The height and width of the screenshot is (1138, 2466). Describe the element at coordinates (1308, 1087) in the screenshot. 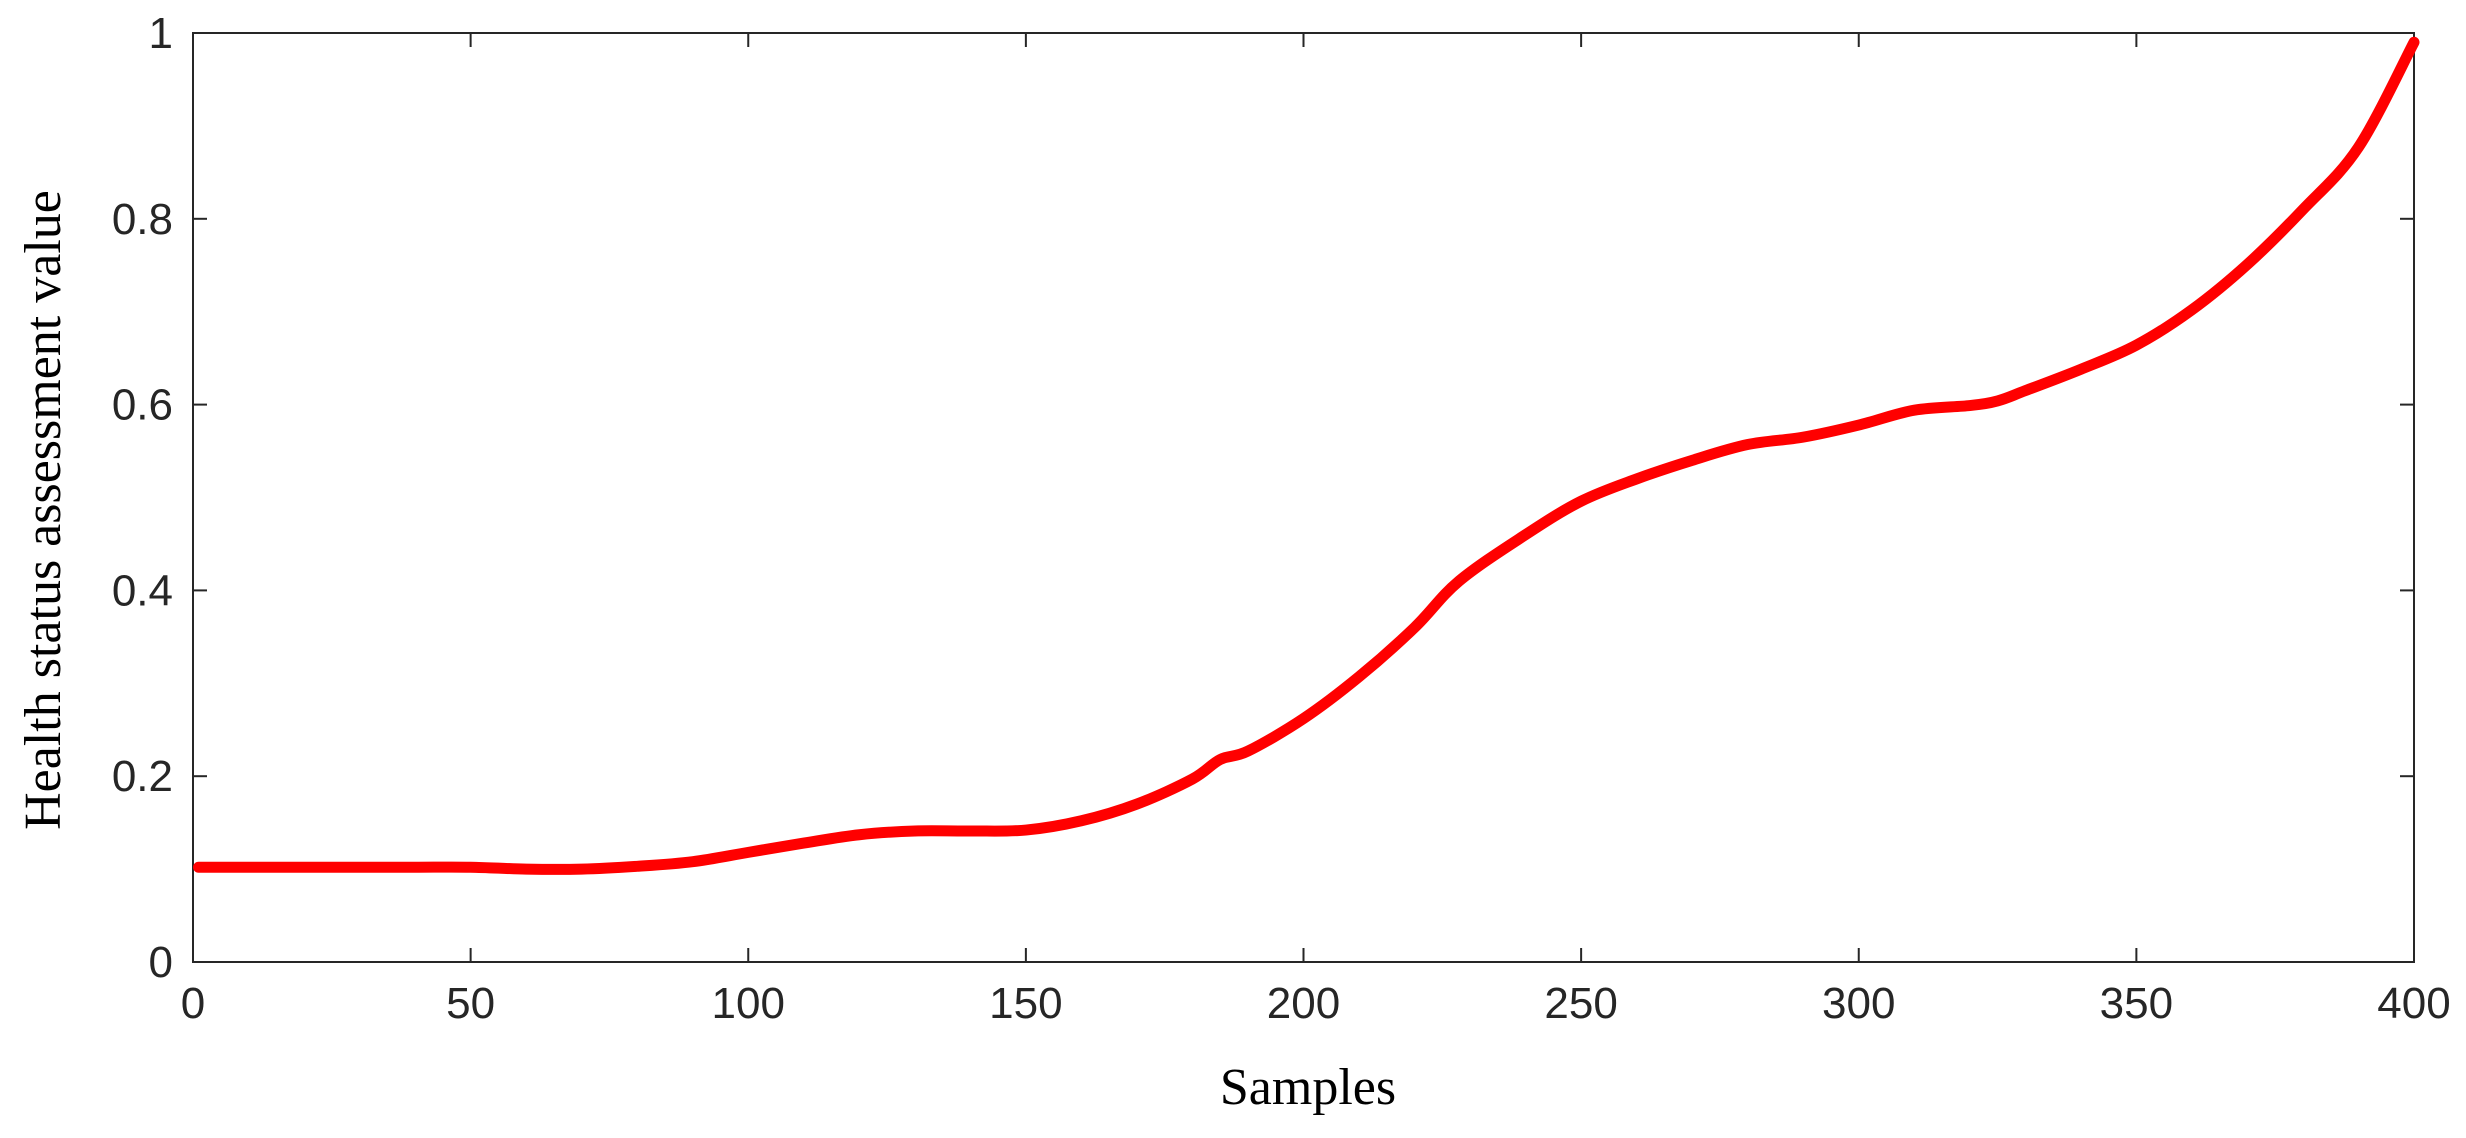

I see `x-axis-title: Samples` at that location.